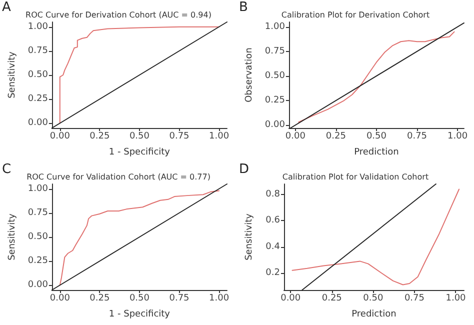  What do you see at coordinates (273, 194) in the screenshot?
I see `y-tick-label: 0.8` at bounding box center [273, 194].